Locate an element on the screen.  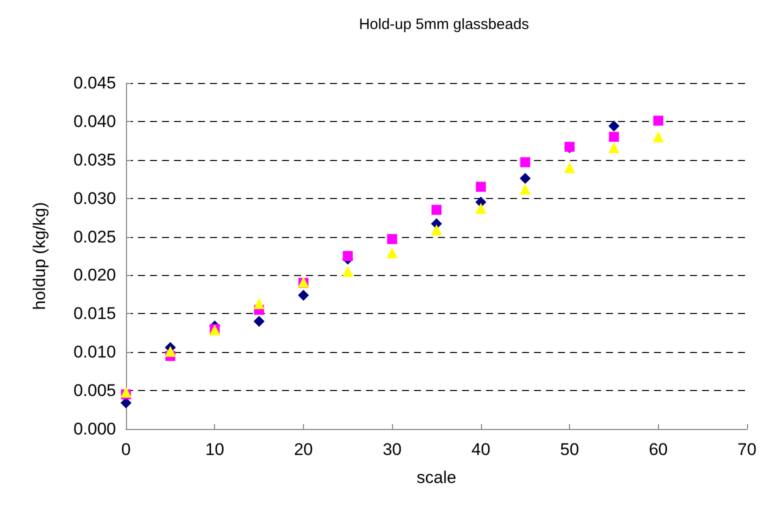
y-axis-title: holdup (kg/kg) is located at coordinates (39, 256).